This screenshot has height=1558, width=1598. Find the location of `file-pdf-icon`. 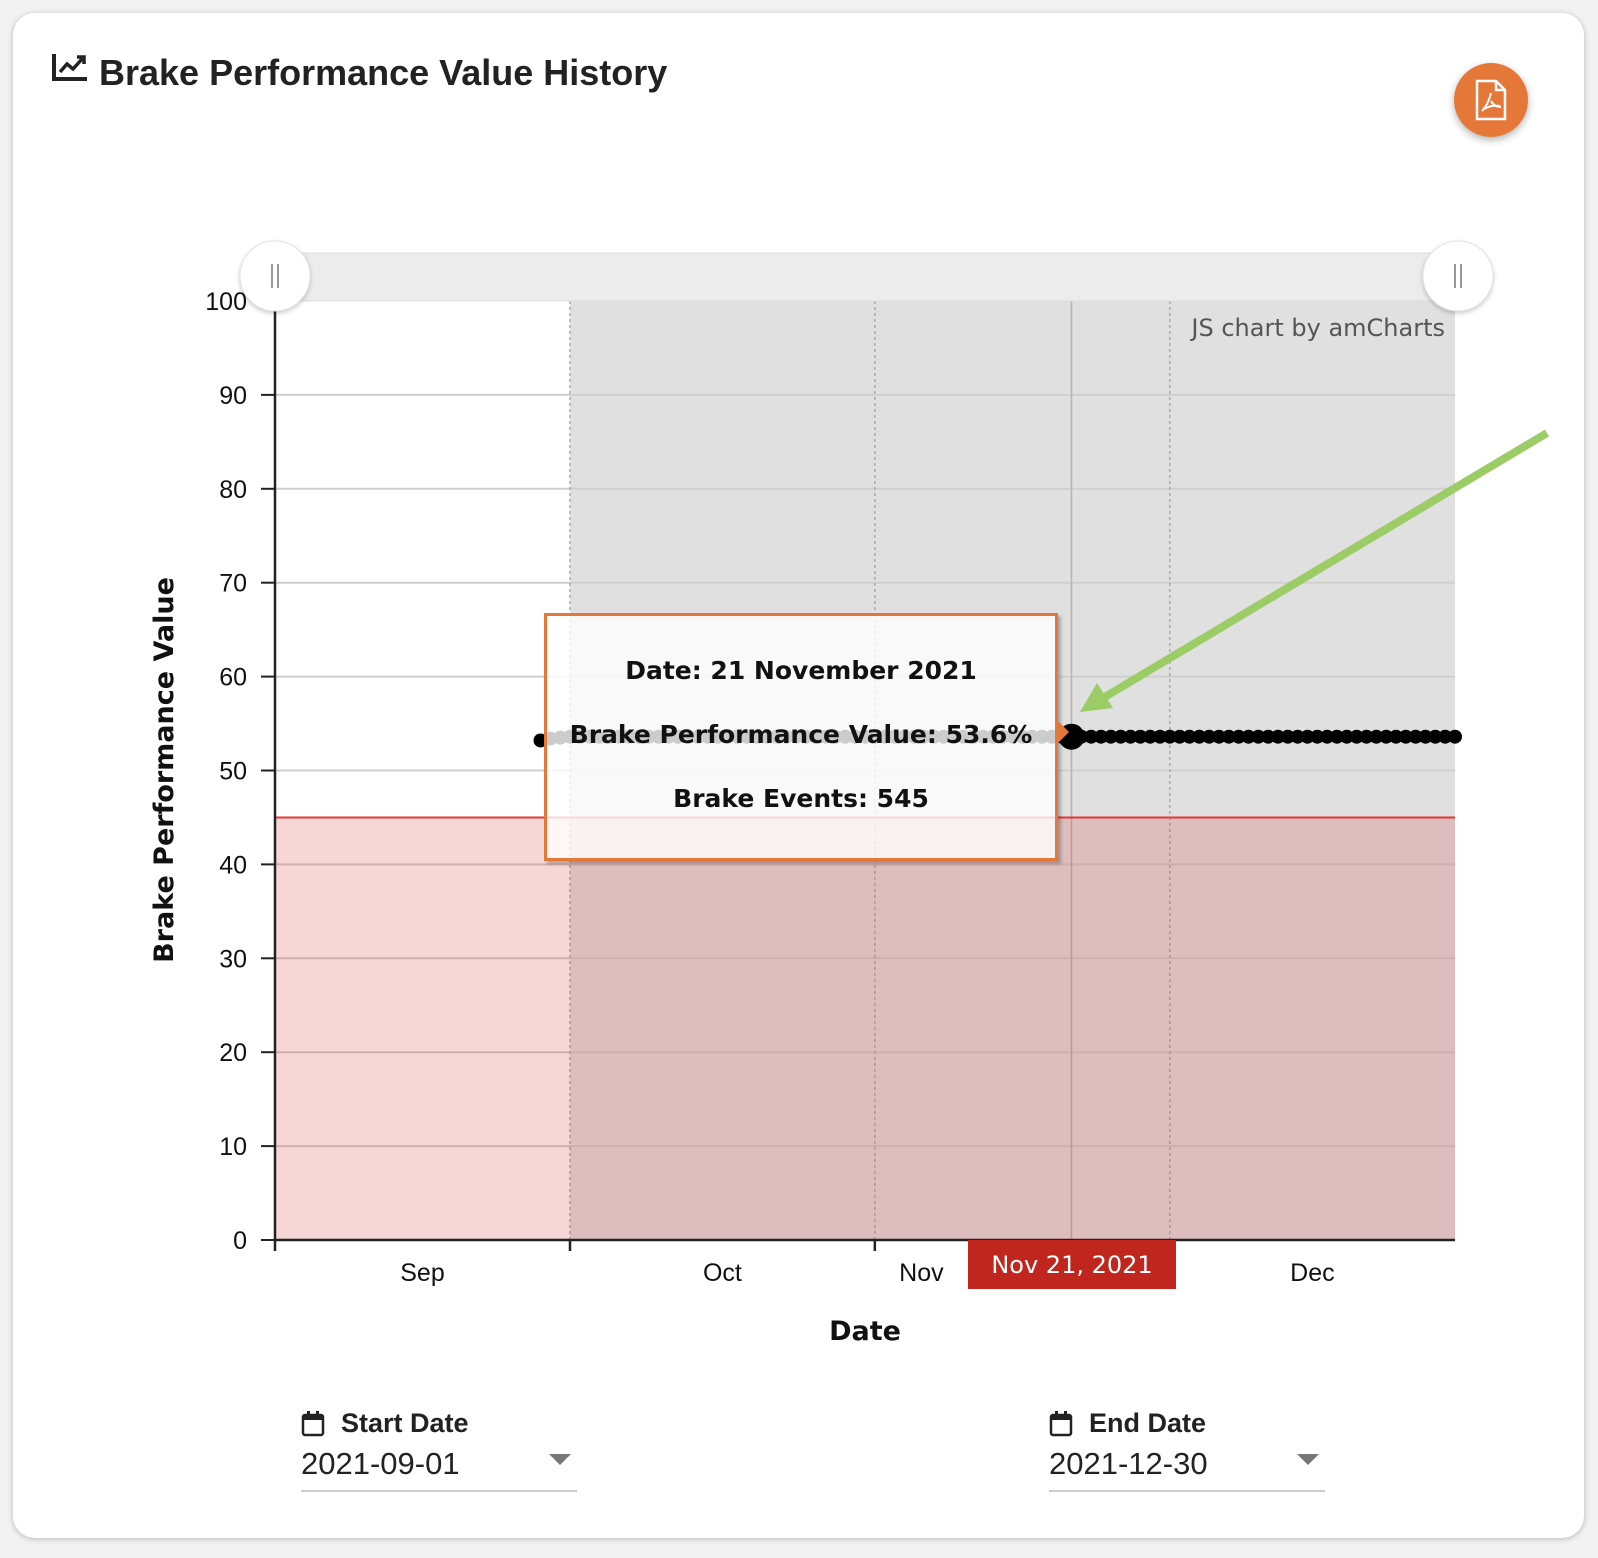

file-pdf-icon is located at coordinates (1491, 100).